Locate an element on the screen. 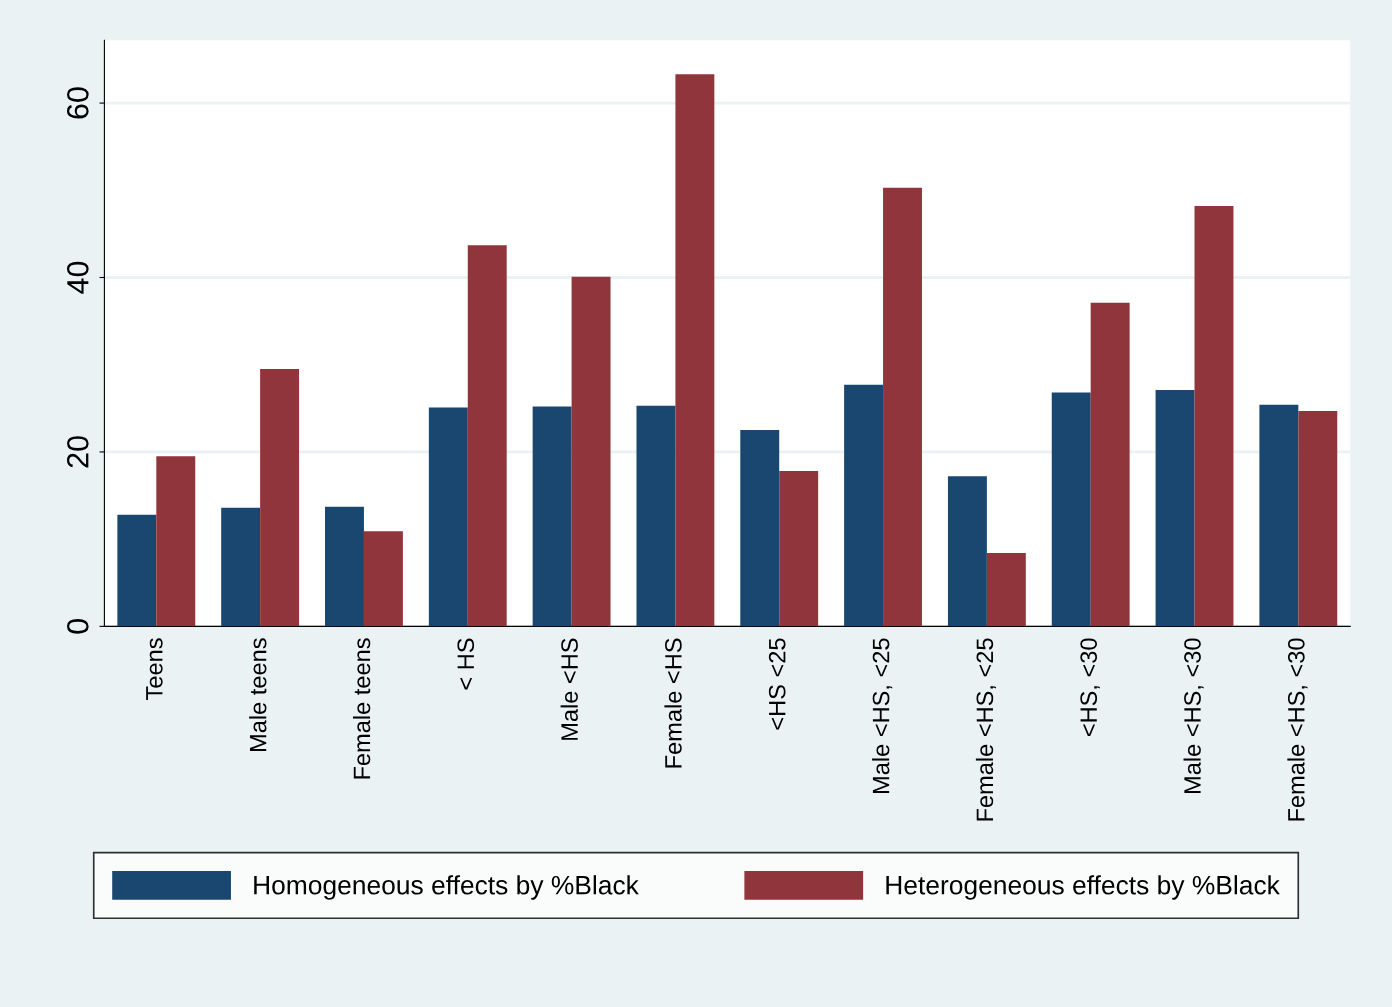 The height and width of the screenshot is (1007, 1392). x-tick-label: Male teens is located at coordinates (258, 695).